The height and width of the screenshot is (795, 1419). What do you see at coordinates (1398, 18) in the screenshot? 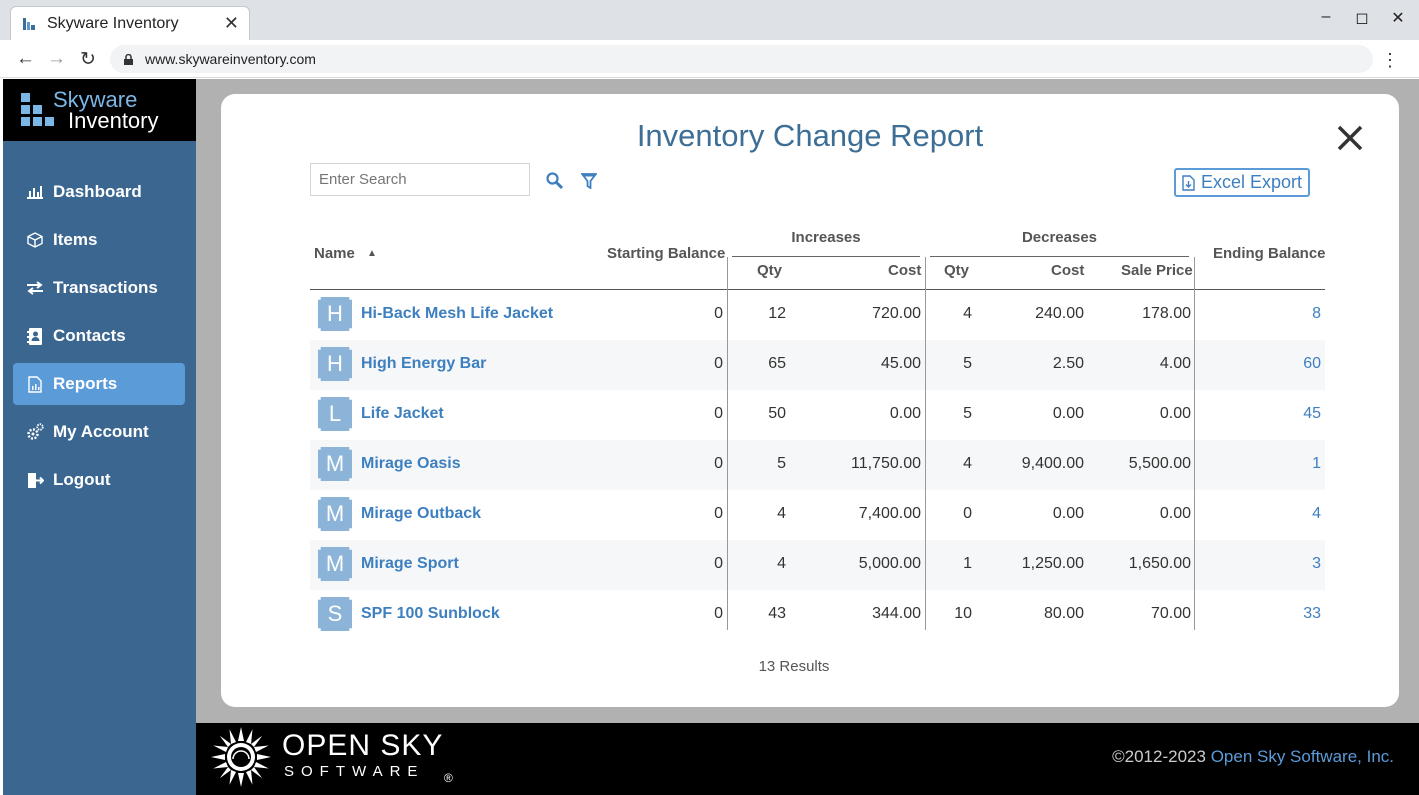
I see `window-close-icon: ✕` at bounding box center [1398, 18].